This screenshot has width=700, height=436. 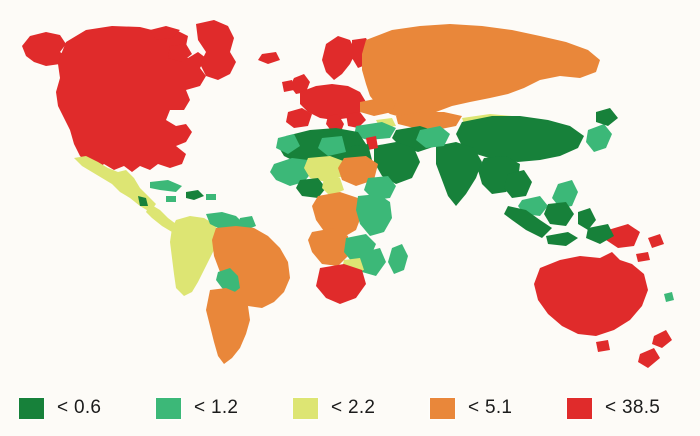 I want to click on region-australia, so click(x=591, y=294).